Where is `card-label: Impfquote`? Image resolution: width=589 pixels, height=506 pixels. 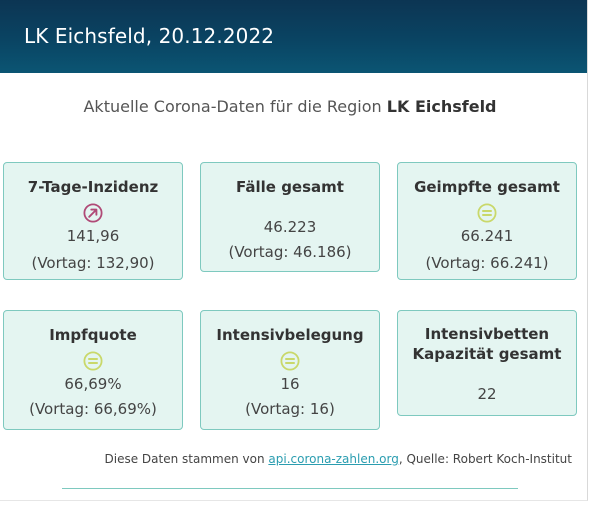 card-label: Impfquote is located at coordinates (93, 335).